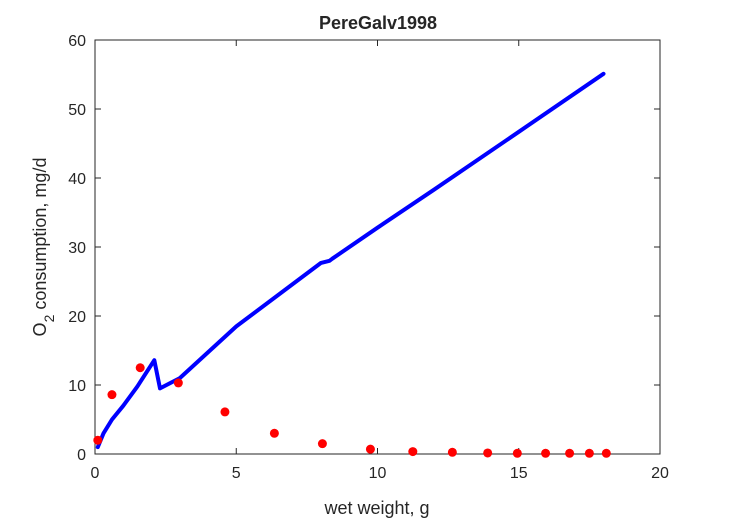 Image resolution: width=729 pixels, height=521 pixels. Describe the element at coordinates (376, 508) in the screenshot. I see `x-axis-label: wet weight, g` at that location.